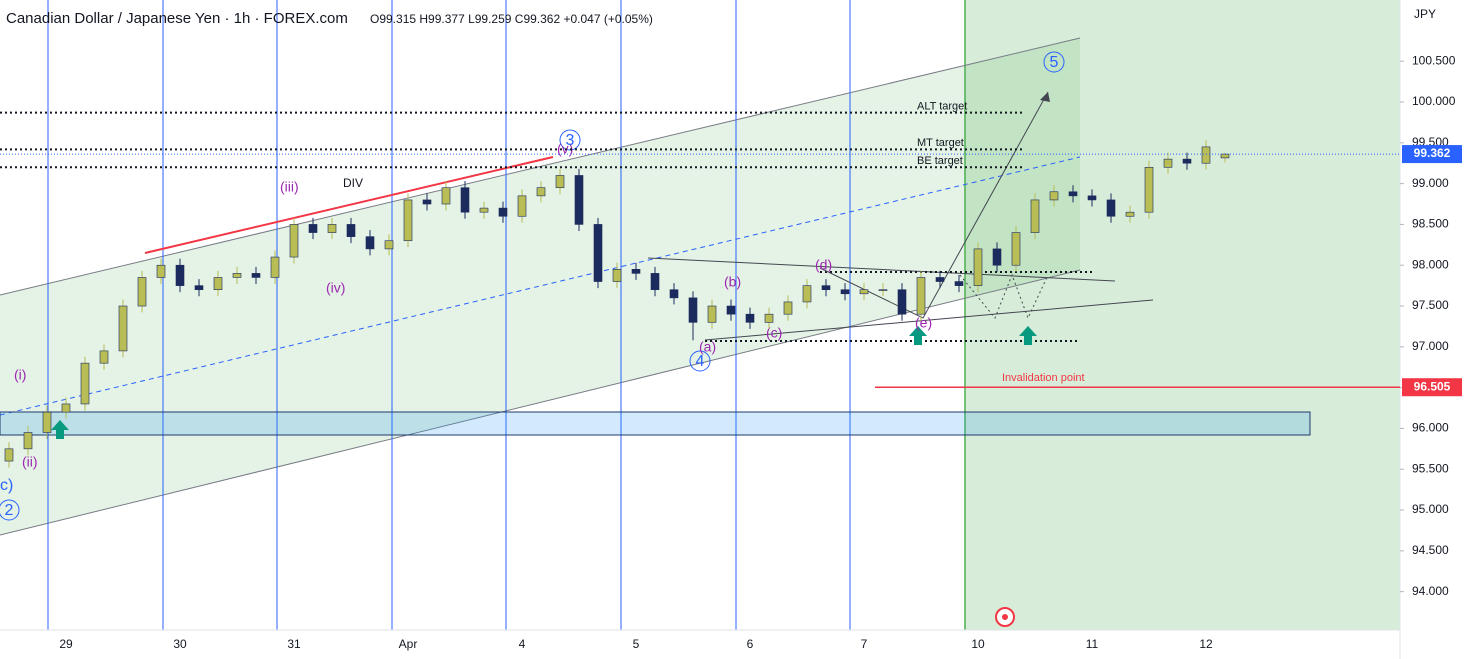 This screenshot has height=659, width=1465. What do you see at coordinates (180, 644) in the screenshot?
I see `x-tick-label: 30` at bounding box center [180, 644].